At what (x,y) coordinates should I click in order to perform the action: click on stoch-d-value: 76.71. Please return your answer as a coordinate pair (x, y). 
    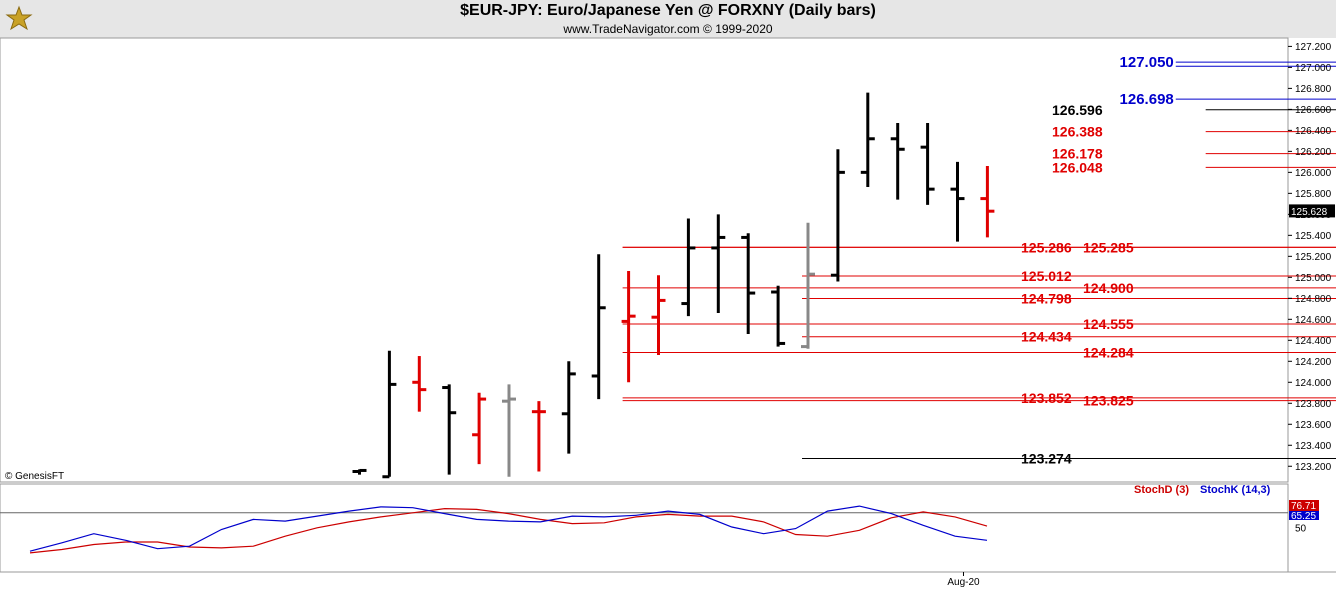
    Looking at the image, I should click on (1303, 506).